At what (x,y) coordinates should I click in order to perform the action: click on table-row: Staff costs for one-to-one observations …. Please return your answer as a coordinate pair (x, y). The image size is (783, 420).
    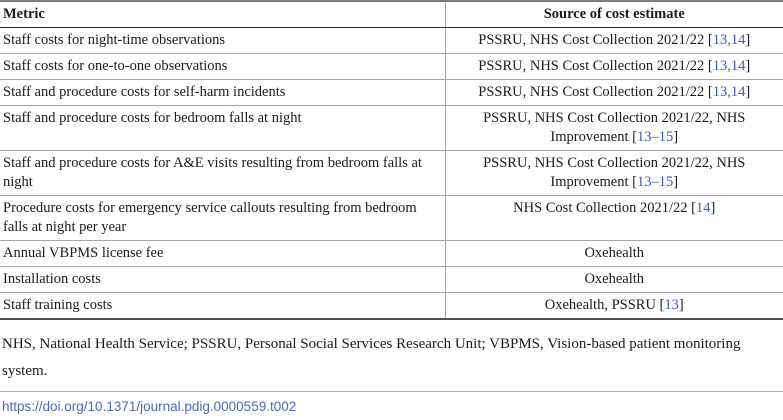
    Looking at the image, I should click on (391, 66).